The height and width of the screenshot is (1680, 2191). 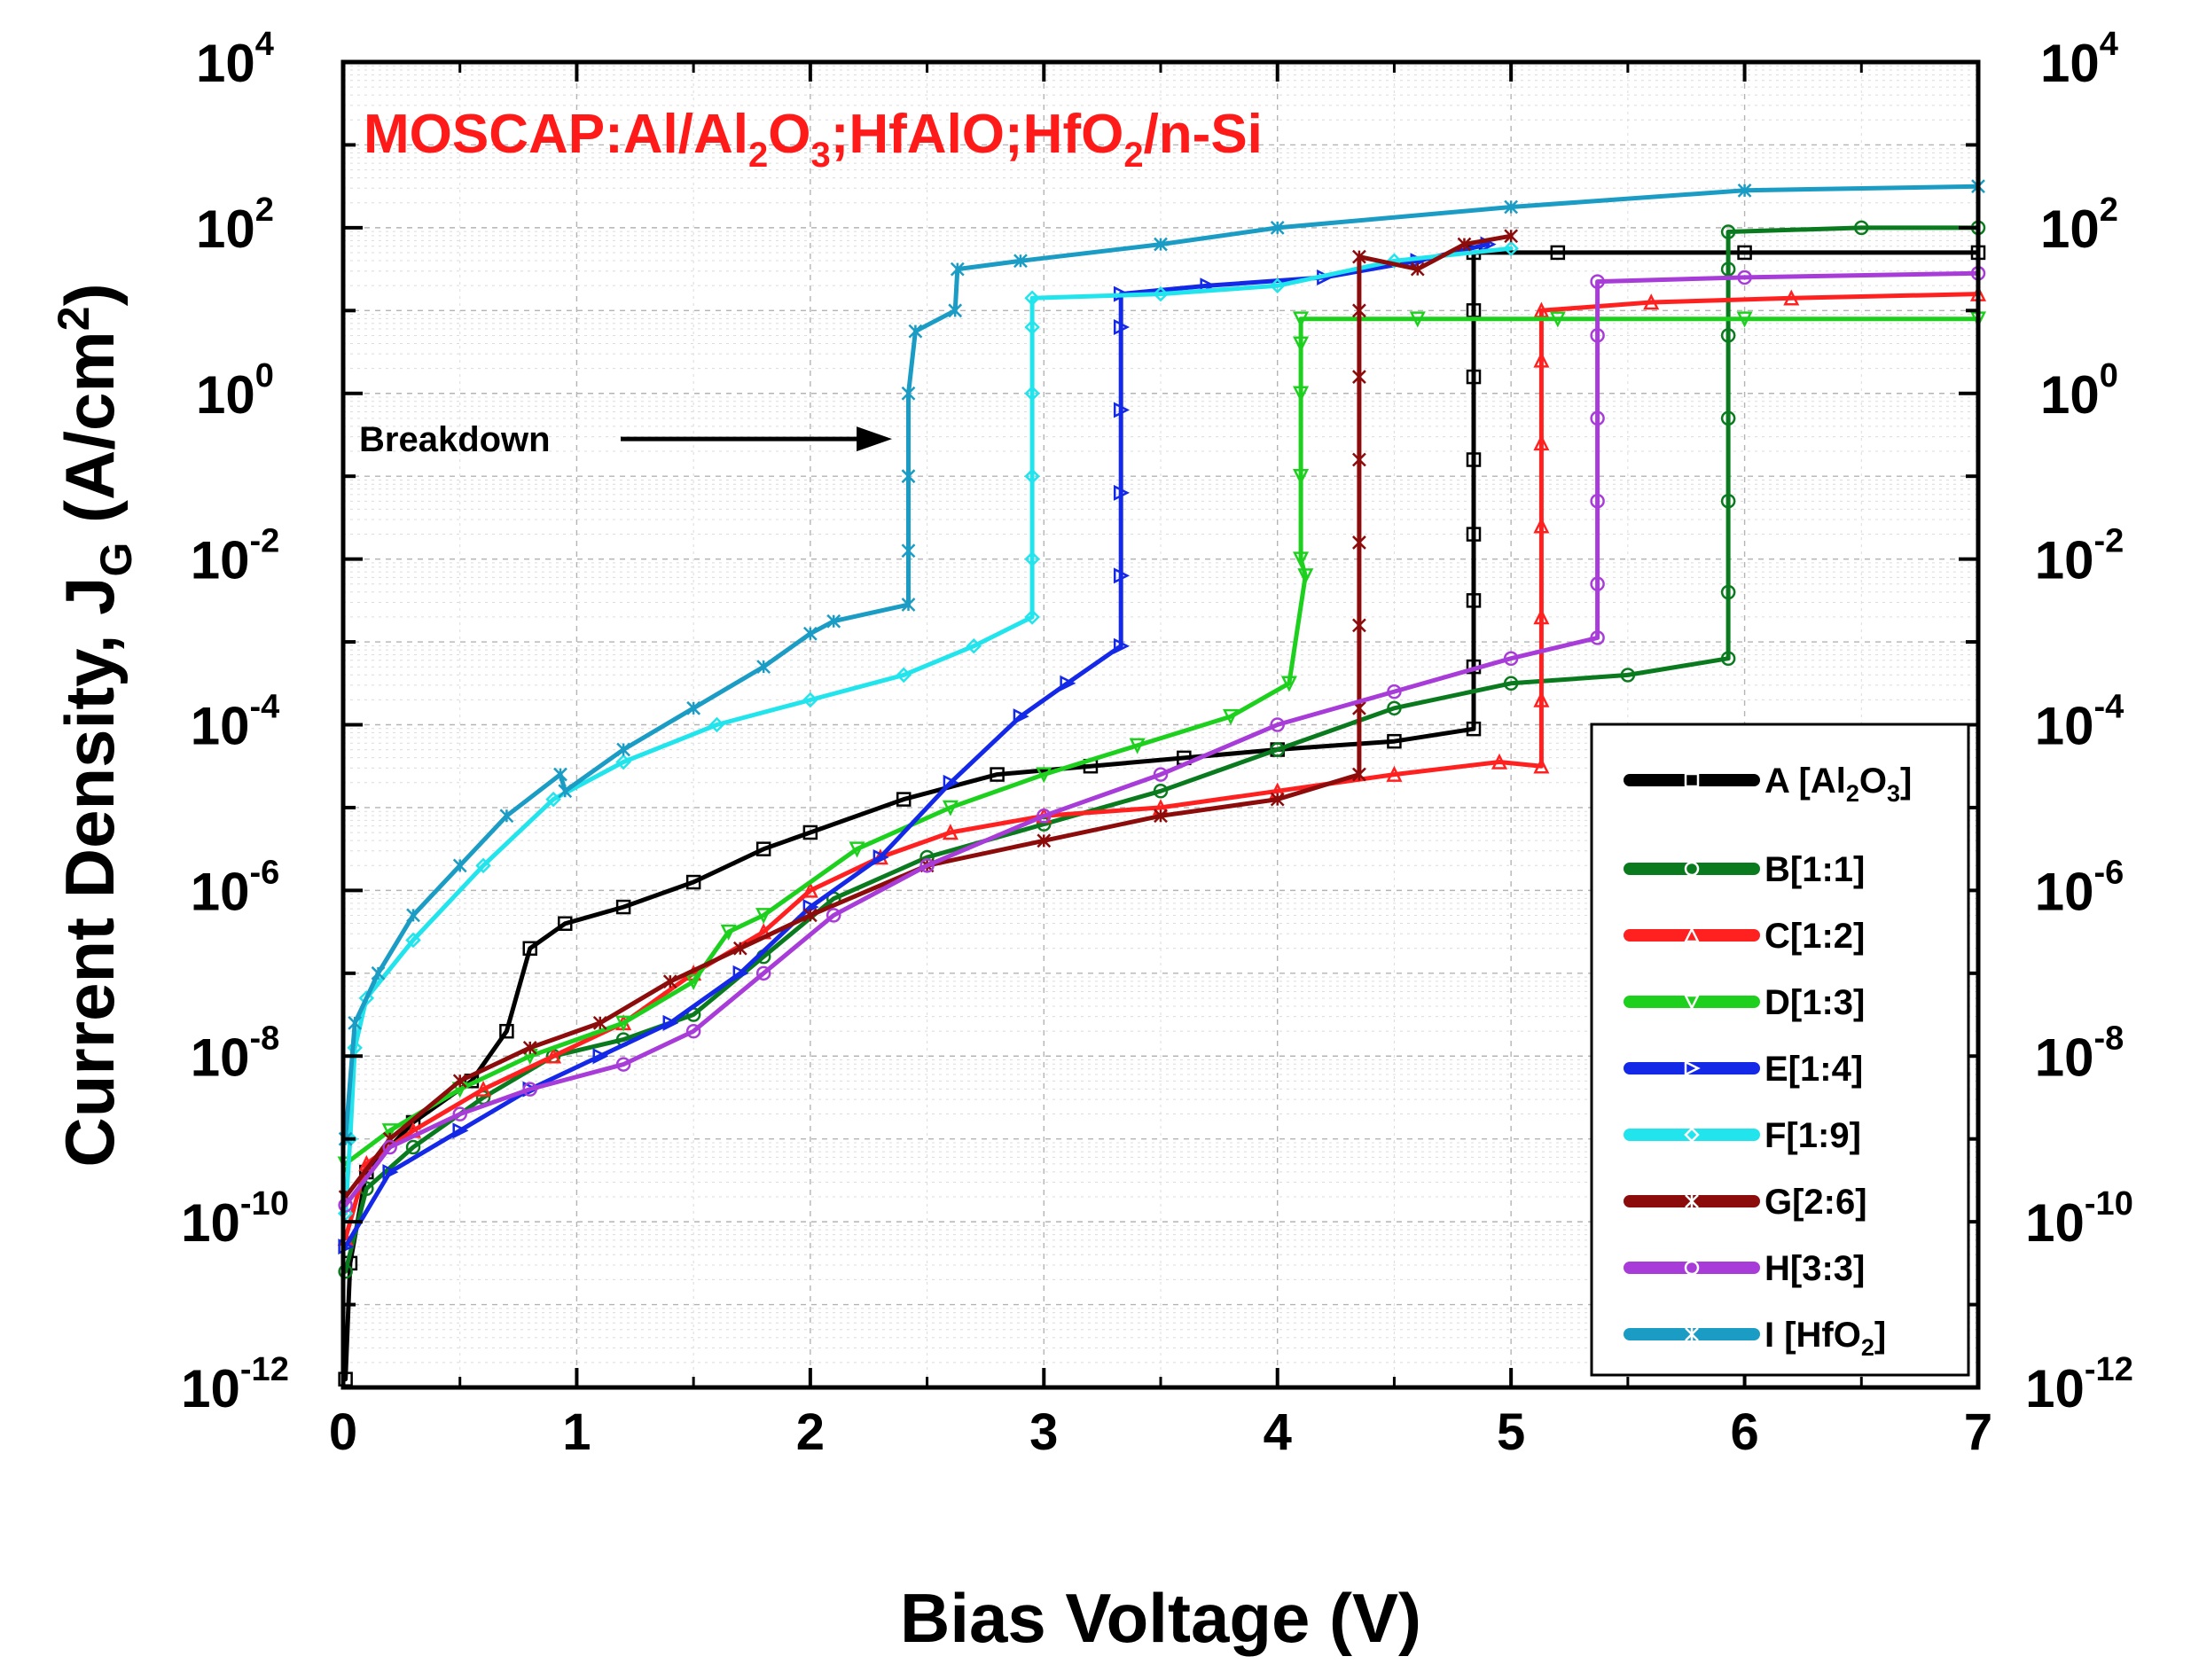 I want to click on legend-label: A [Al2O3], so click(x=1839, y=784).